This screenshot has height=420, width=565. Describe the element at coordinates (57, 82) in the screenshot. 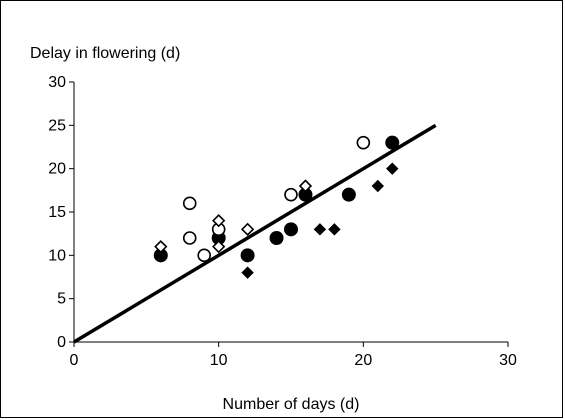

I see `y-tick-label: 30` at that location.